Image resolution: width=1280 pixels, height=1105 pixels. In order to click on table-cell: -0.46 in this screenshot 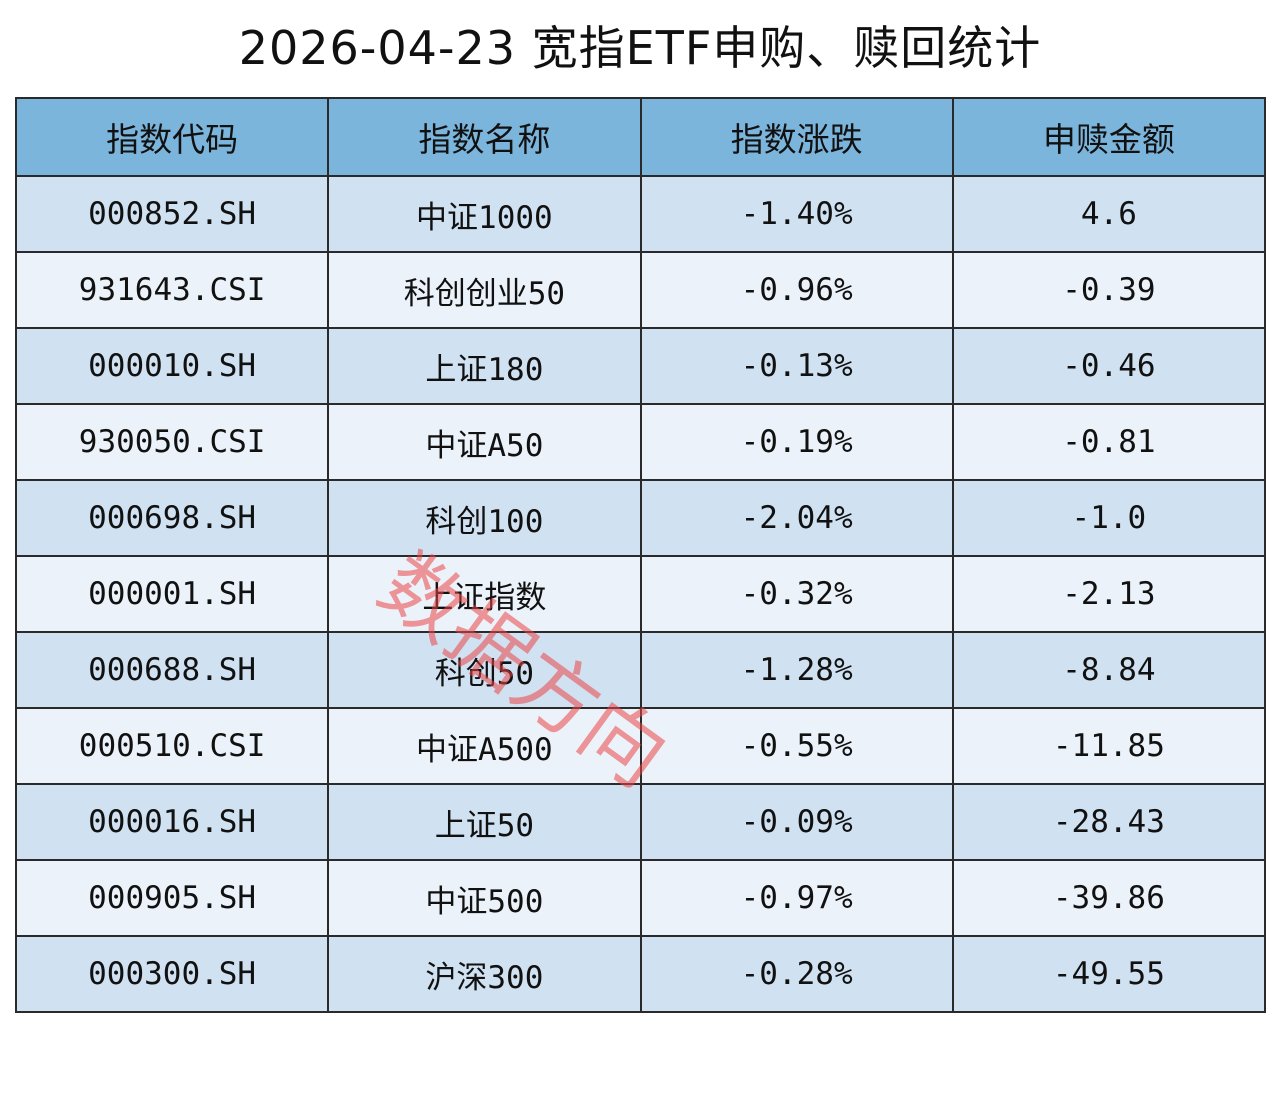, I will do `click(1109, 366)`.